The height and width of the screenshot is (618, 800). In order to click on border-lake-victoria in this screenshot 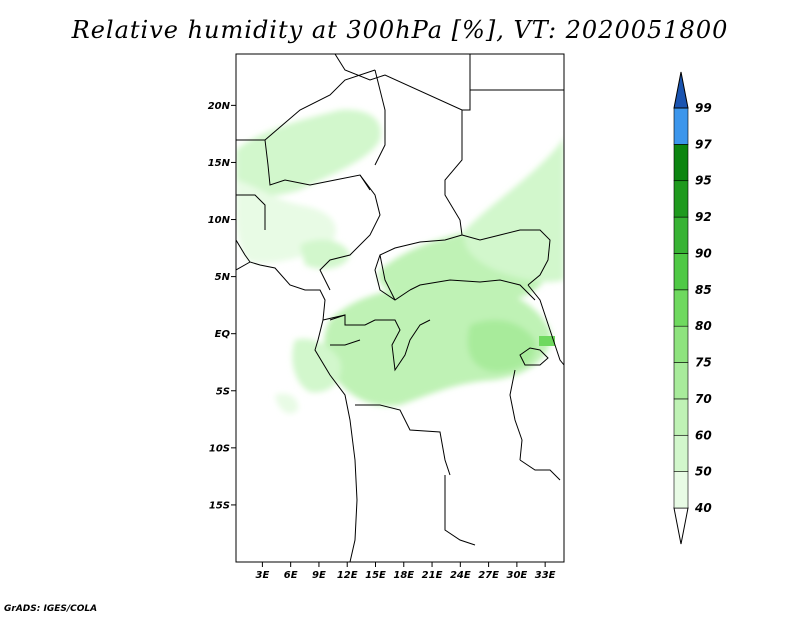, I will do `click(534, 356)`.